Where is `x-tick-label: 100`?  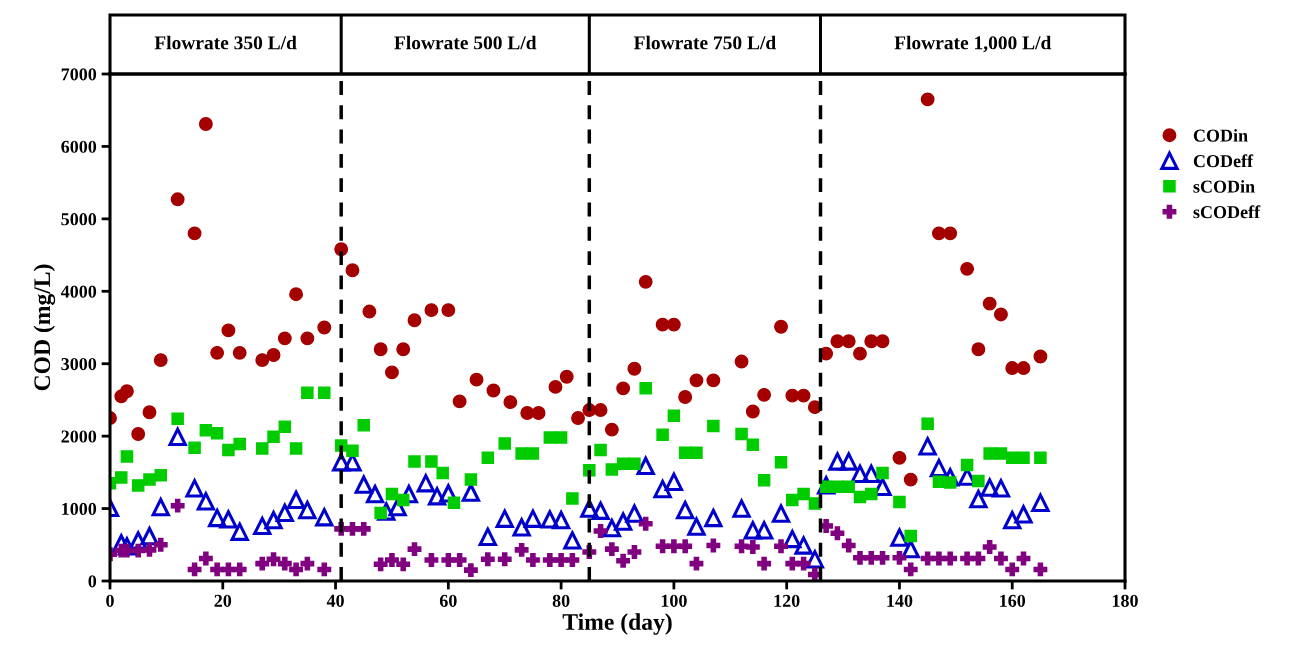
x-tick-label: 100 is located at coordinates (674, 600).